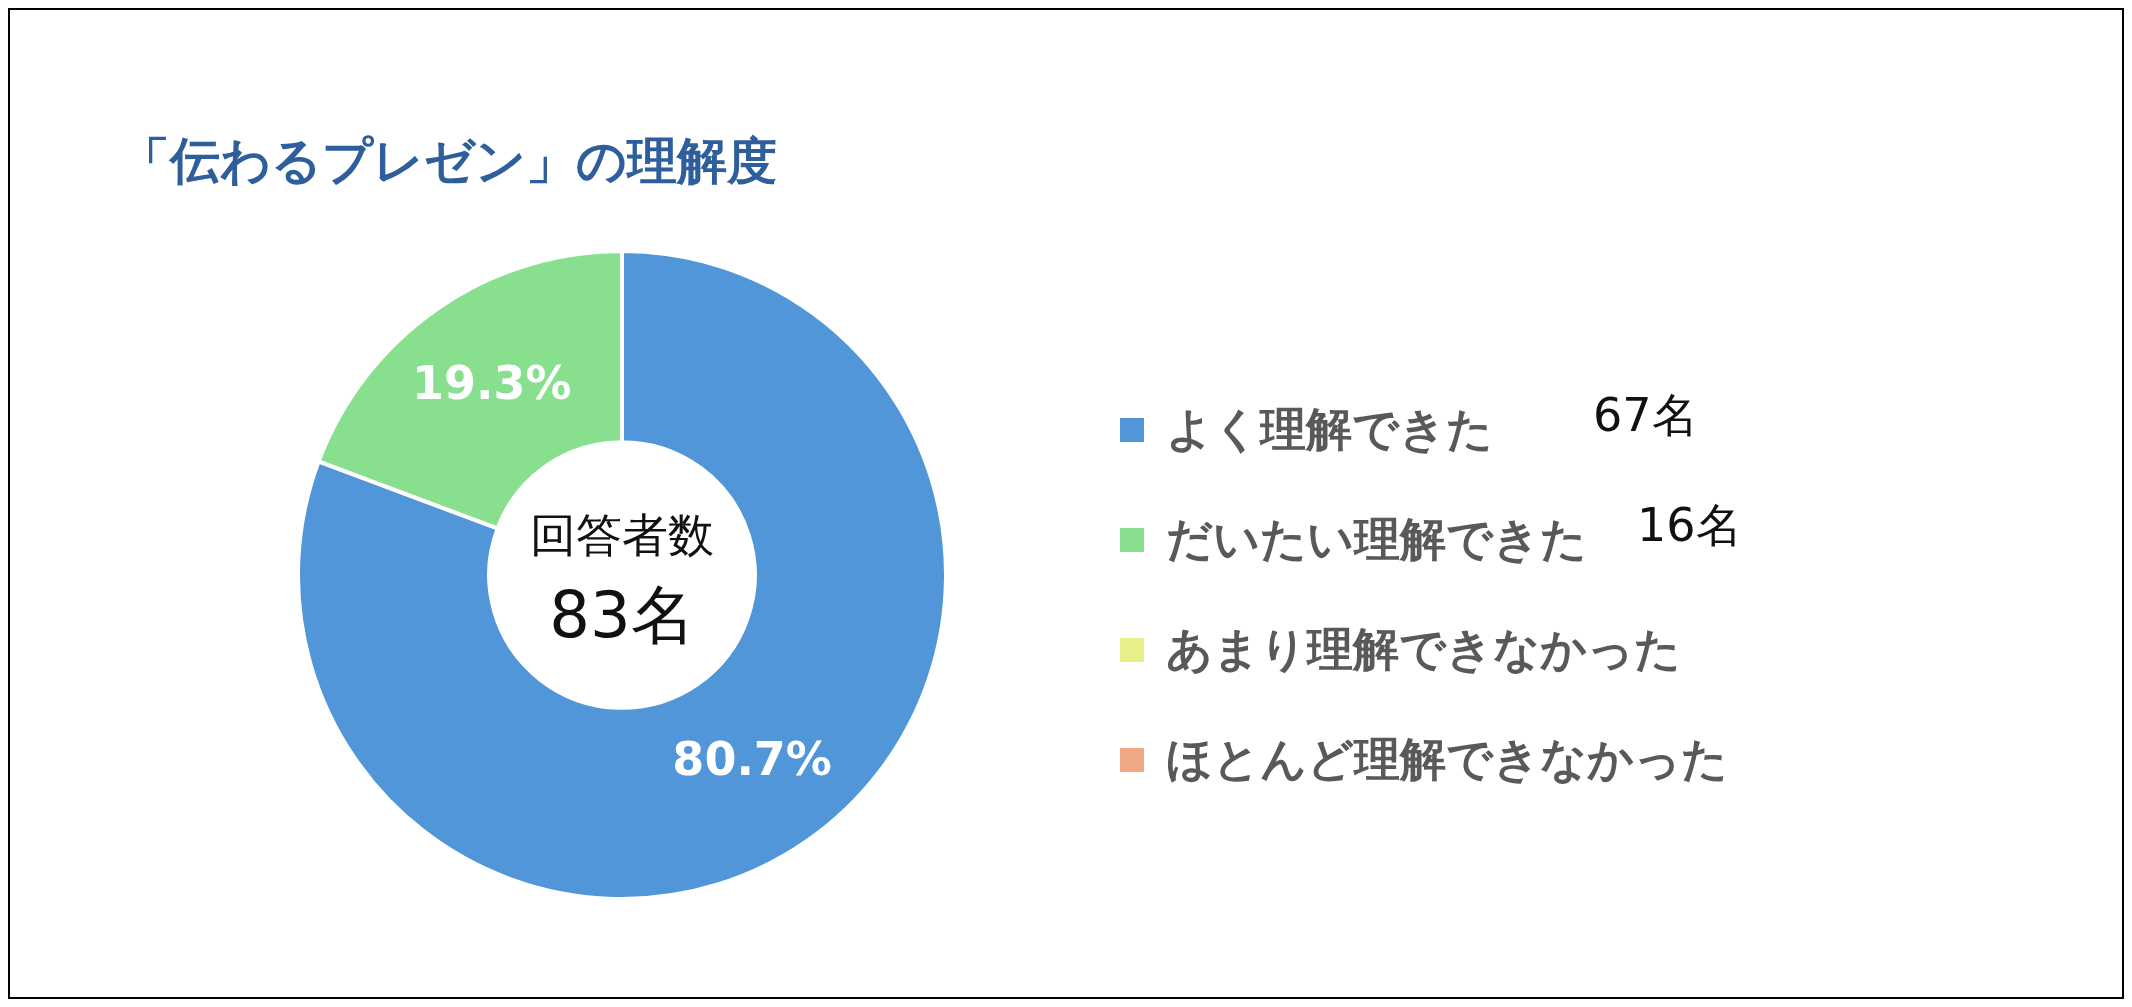  Describe the element at coordinates (1689, 525) in the screenshot. I see `text: 16名` at that location.